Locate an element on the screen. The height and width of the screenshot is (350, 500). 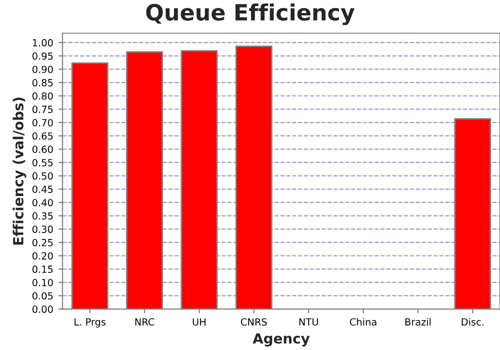
y-tick-label: 0.35 is located at coordinates (42, 216).